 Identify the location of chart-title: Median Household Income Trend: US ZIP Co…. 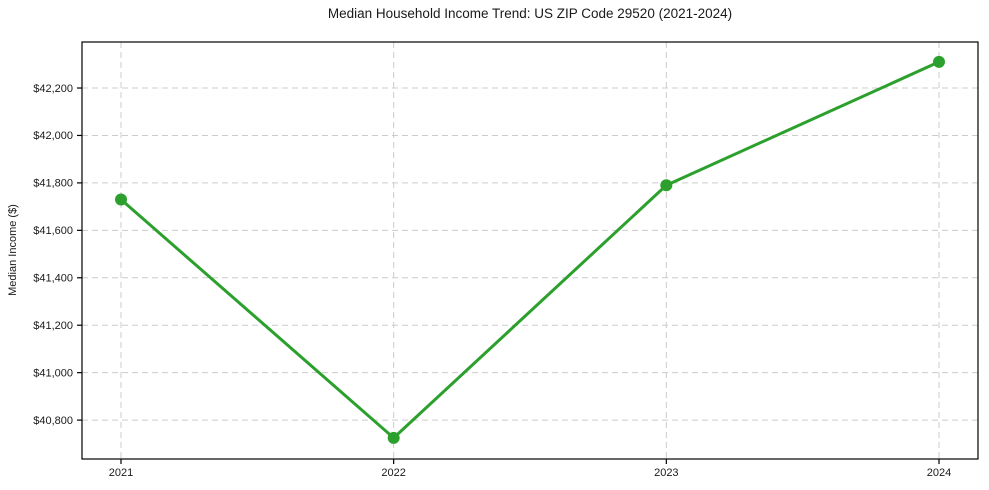
(530, 13).